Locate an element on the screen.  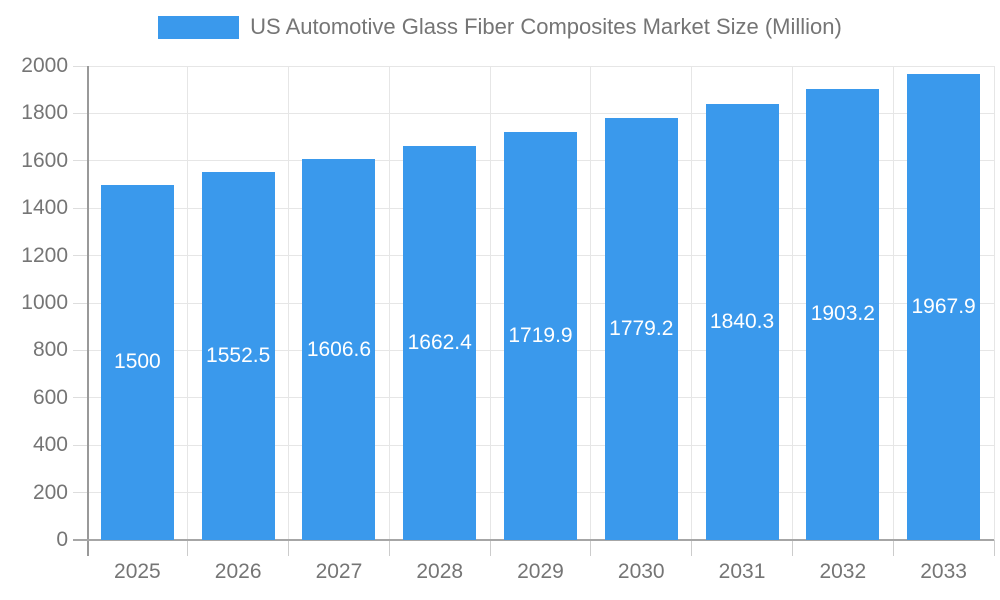
y-axis-label: 0 is located at coordinates (62, 539).